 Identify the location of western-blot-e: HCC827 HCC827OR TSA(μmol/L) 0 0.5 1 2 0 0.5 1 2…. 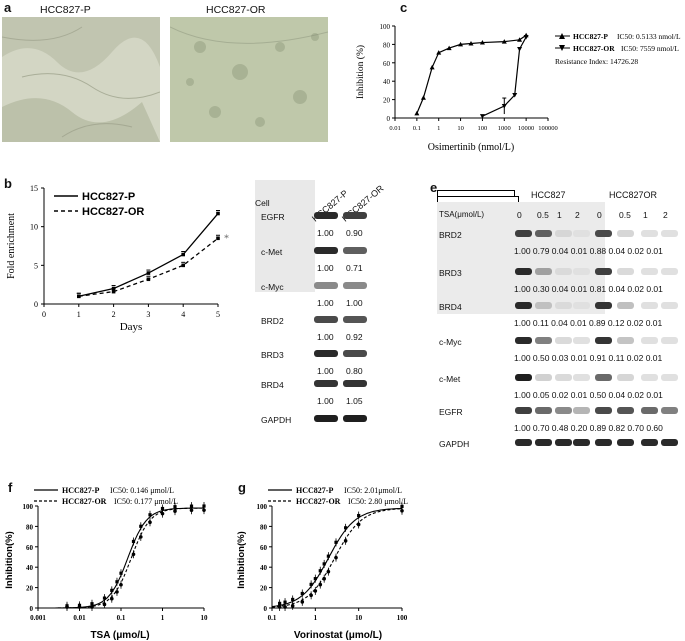
(561, 319).